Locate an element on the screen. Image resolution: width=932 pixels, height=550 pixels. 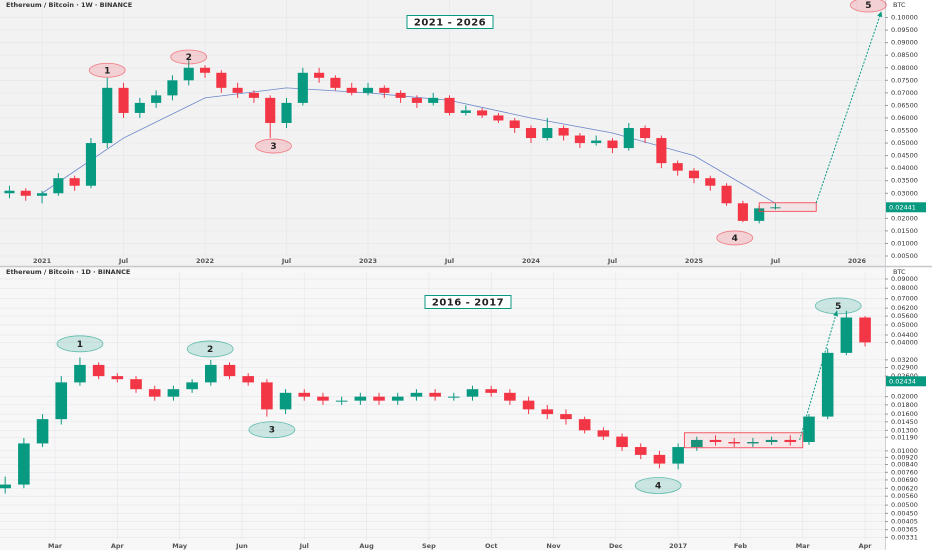
y-tick-label: 0.00620 is located at coordinates (904, 488).